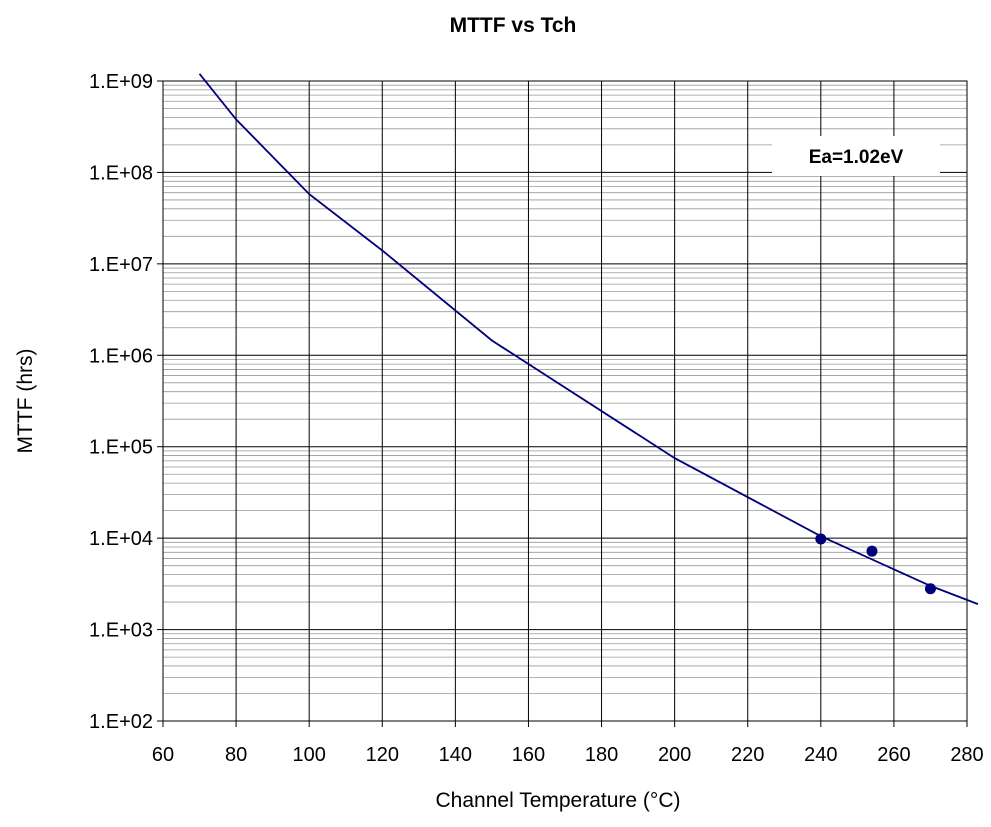 The height and width of the screenshot is (827, 991). Describe the element at coordinates (558, 800) in the screenshot. I see `x-axis-label: Channel Temperature (°C)` at that location.